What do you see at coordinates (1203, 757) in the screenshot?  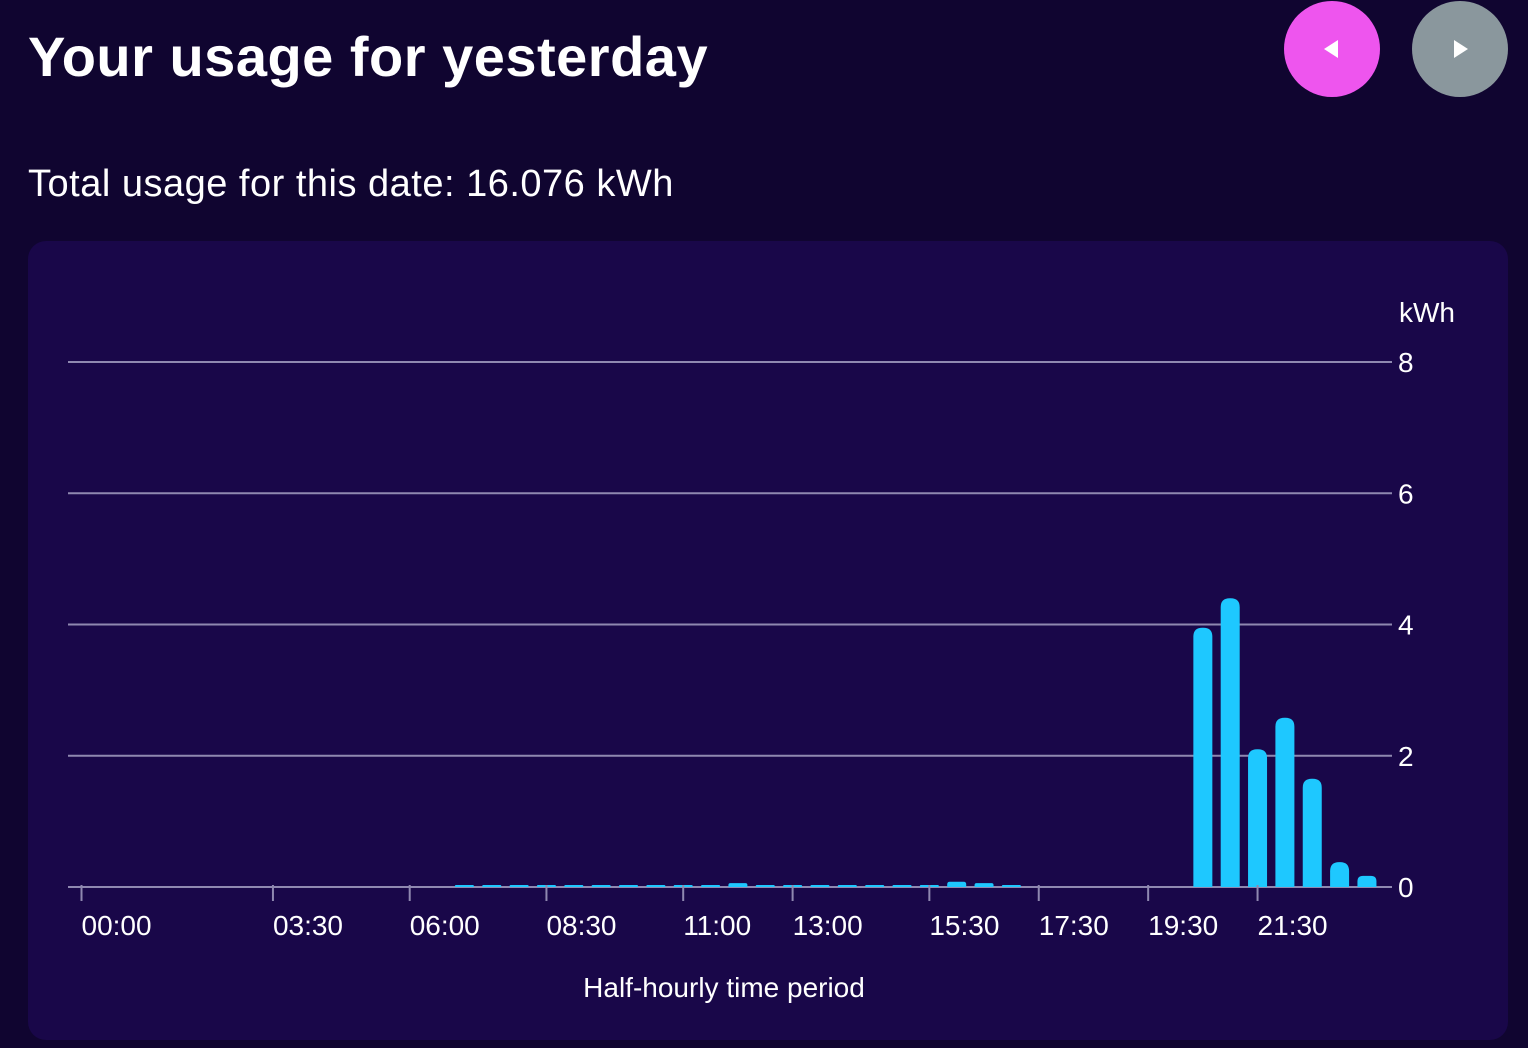 I see `bar-20:30` at bounding box center [1203, 757].